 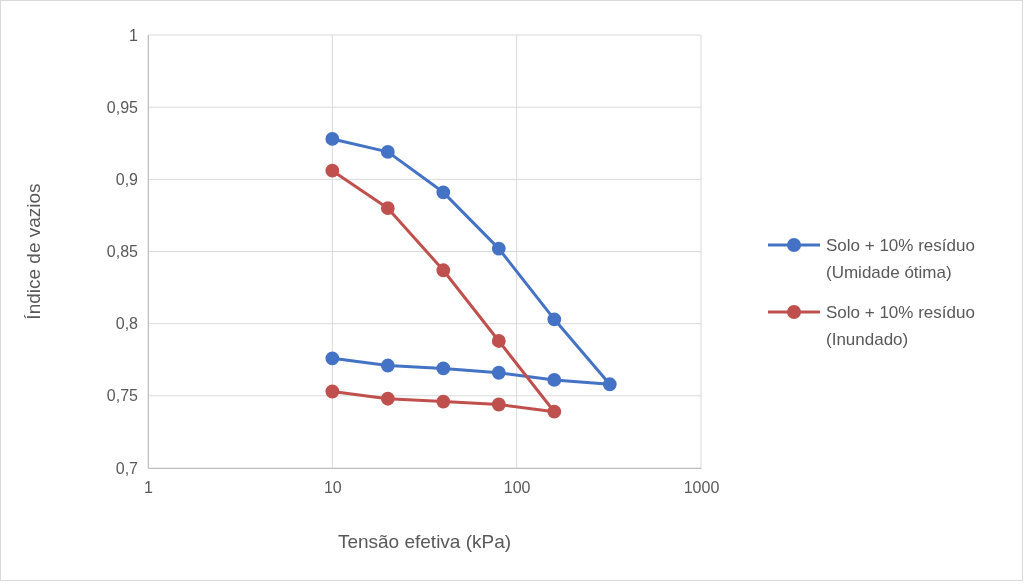 I want to click on y-tick-label: 0,7, so click(x=127, y=468).